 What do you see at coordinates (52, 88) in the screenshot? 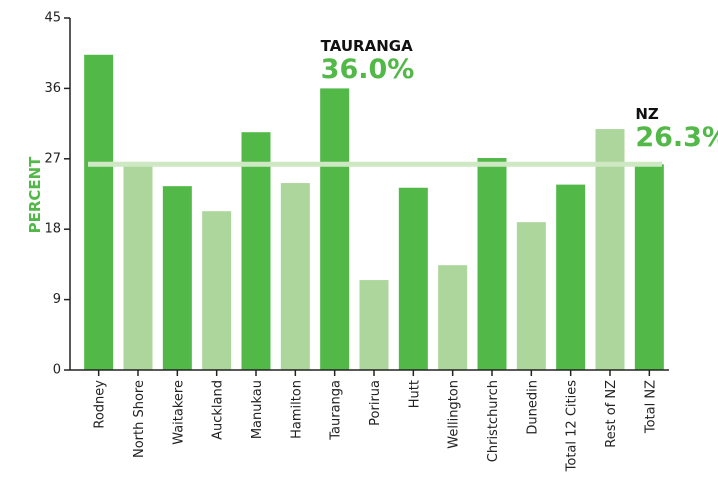
I see `y-tick-label: 36` at bounding box center [52, 88].